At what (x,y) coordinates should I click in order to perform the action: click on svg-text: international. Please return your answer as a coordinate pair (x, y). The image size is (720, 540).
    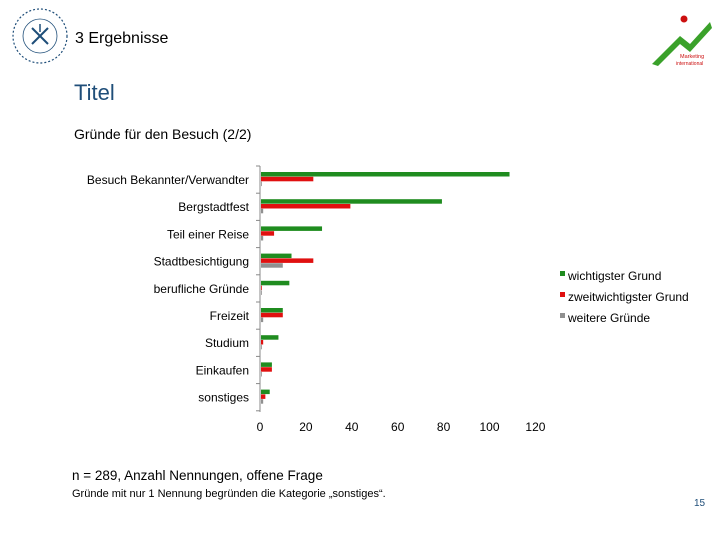
    Looking at the image, I should click on (689, 64).